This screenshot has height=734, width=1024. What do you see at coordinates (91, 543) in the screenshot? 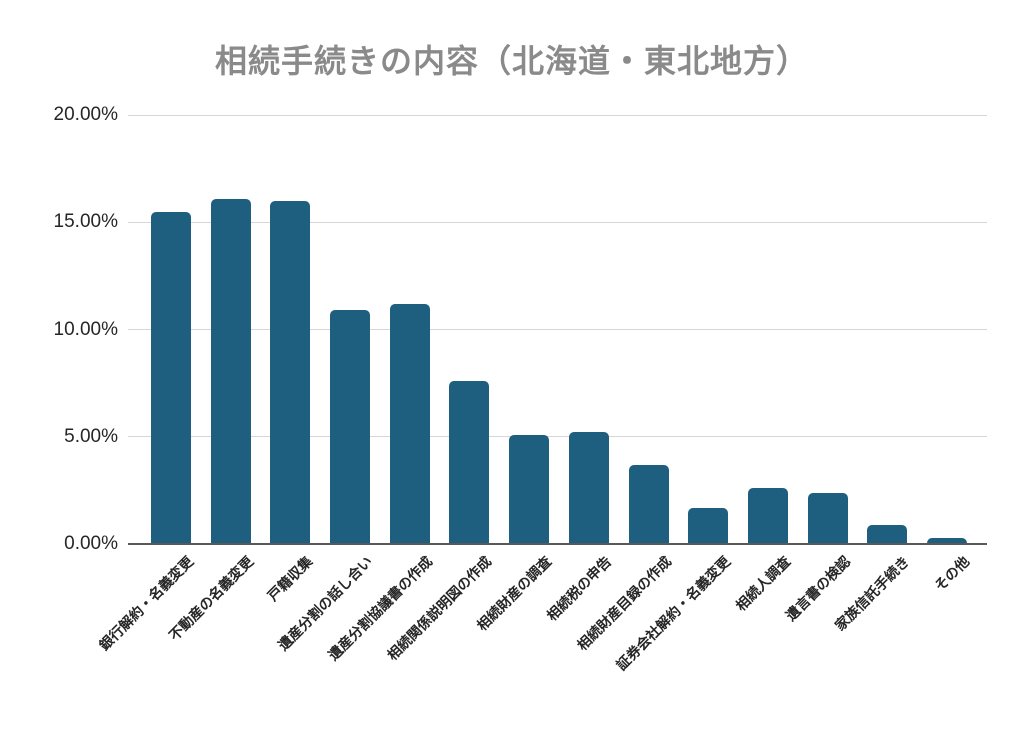
I see `y-axis-tick-label: 0.00%` at bounding box center [91, 543].